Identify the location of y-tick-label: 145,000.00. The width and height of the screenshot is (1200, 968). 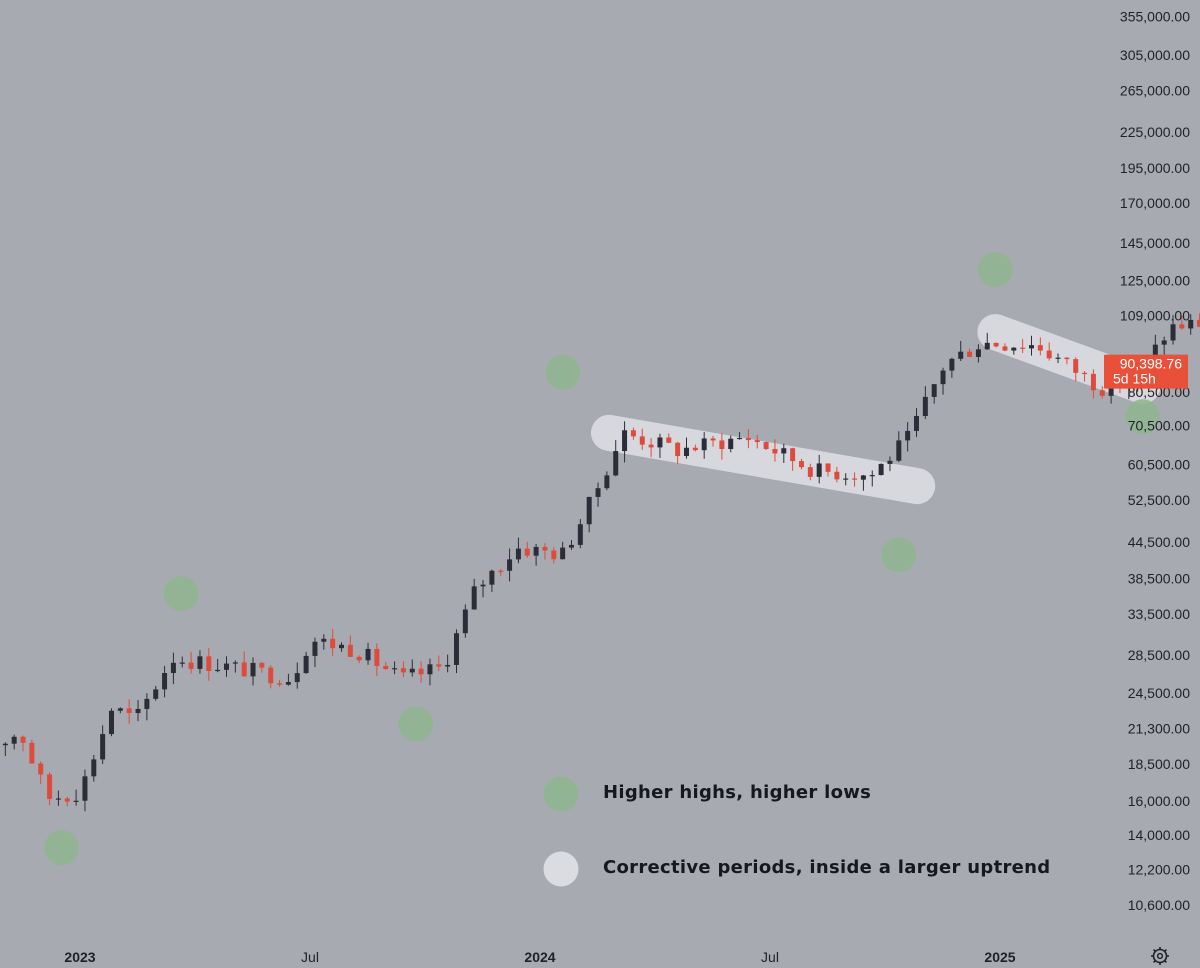
(1155, 243).